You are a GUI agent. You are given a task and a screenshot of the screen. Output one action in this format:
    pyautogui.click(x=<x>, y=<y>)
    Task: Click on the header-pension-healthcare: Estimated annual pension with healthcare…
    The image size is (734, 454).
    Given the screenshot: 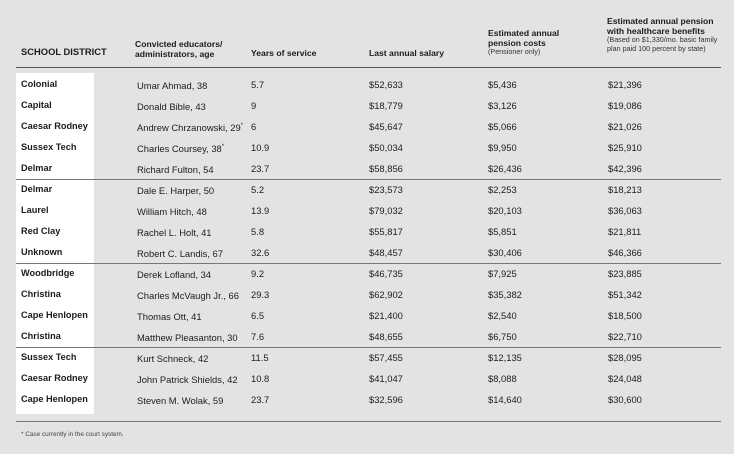 What is the action you would take?
    pyautogui.click(x=662, y=34)
    